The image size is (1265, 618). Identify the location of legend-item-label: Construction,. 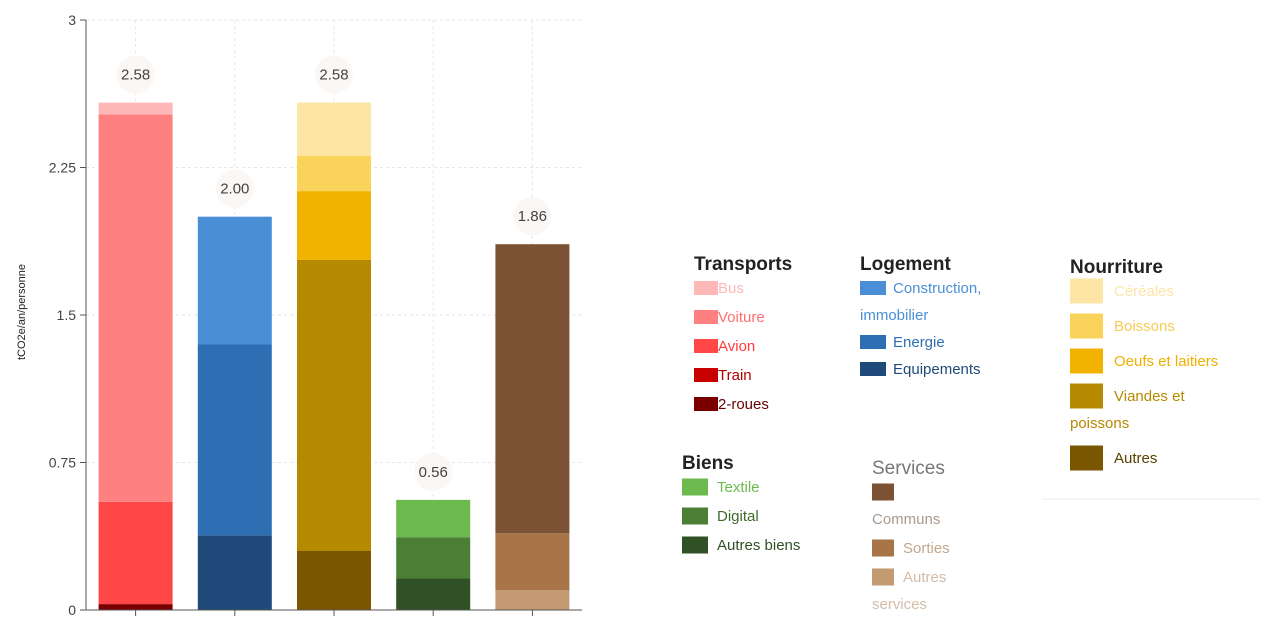
(937, 288).